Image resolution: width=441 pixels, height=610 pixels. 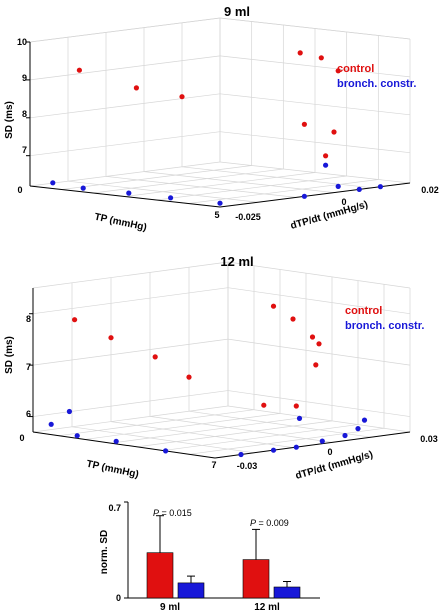 I want to click on bar-bronch-constr, so click(x=191, y=590).